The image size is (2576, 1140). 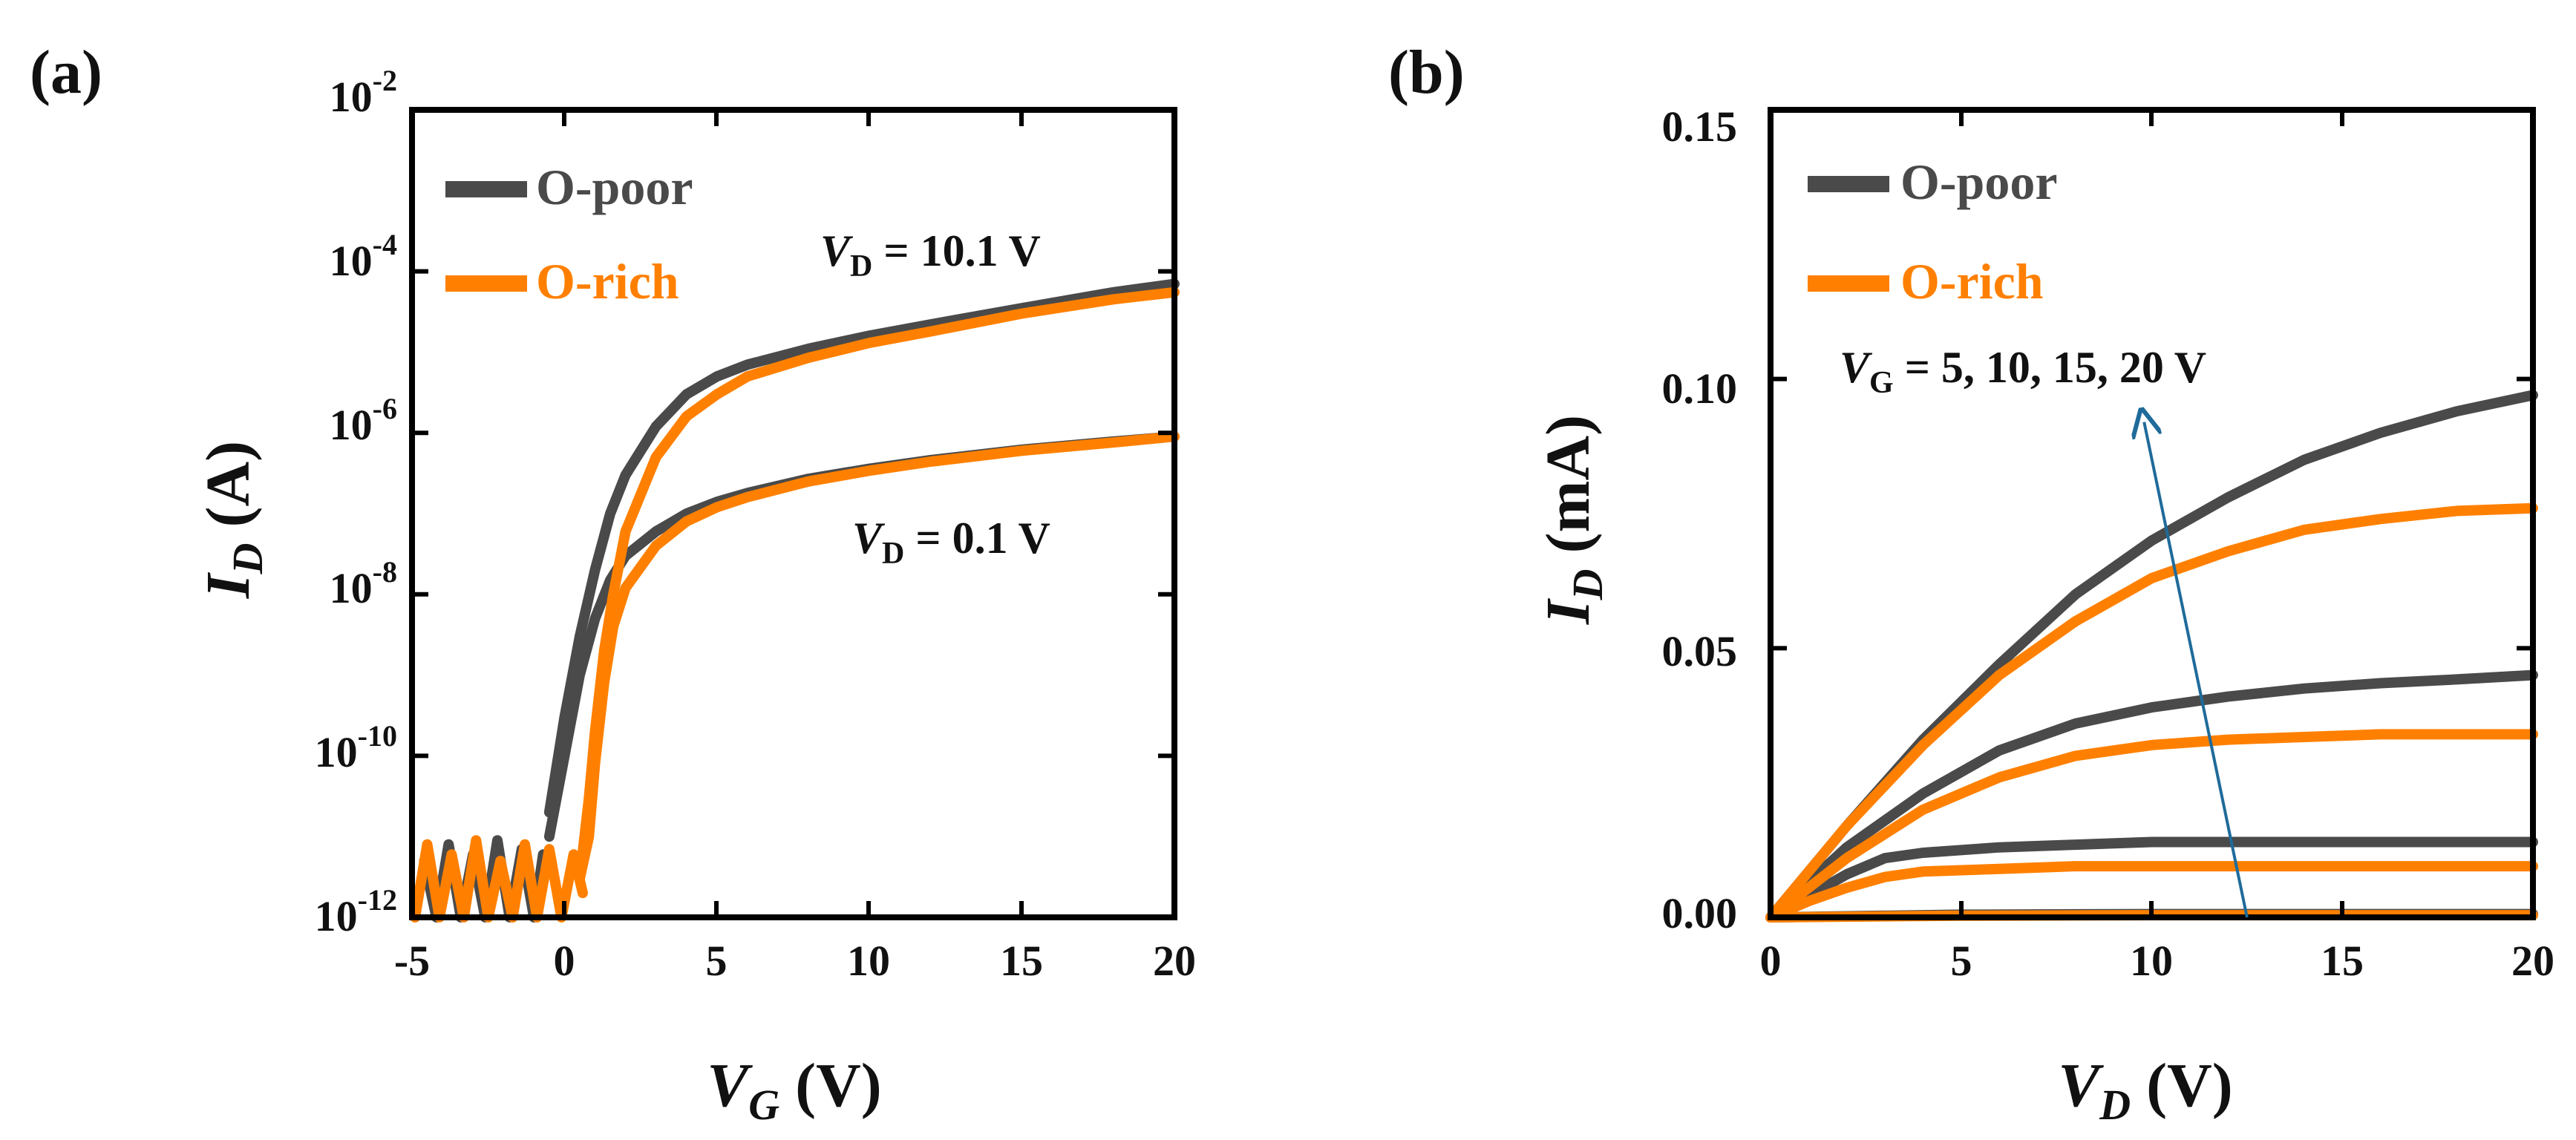 I want to click on legend-a-label-o-poor: O-poor, so click(x=614, y=187).